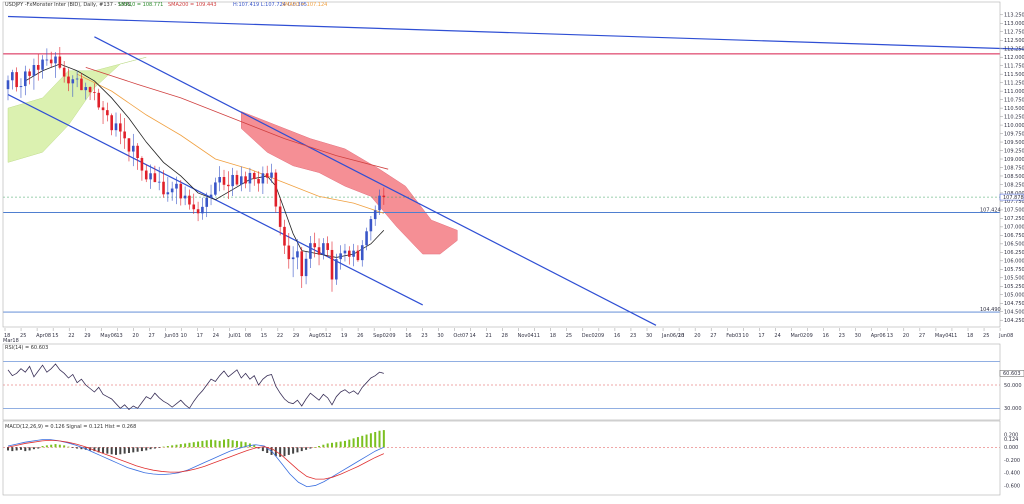 This screenshot has height=504, width=1024. What do you see at coordinates (1014, 228) in the screenshot?
I see `price-tick-label: 107.000` at bounding box center [1014, 228].